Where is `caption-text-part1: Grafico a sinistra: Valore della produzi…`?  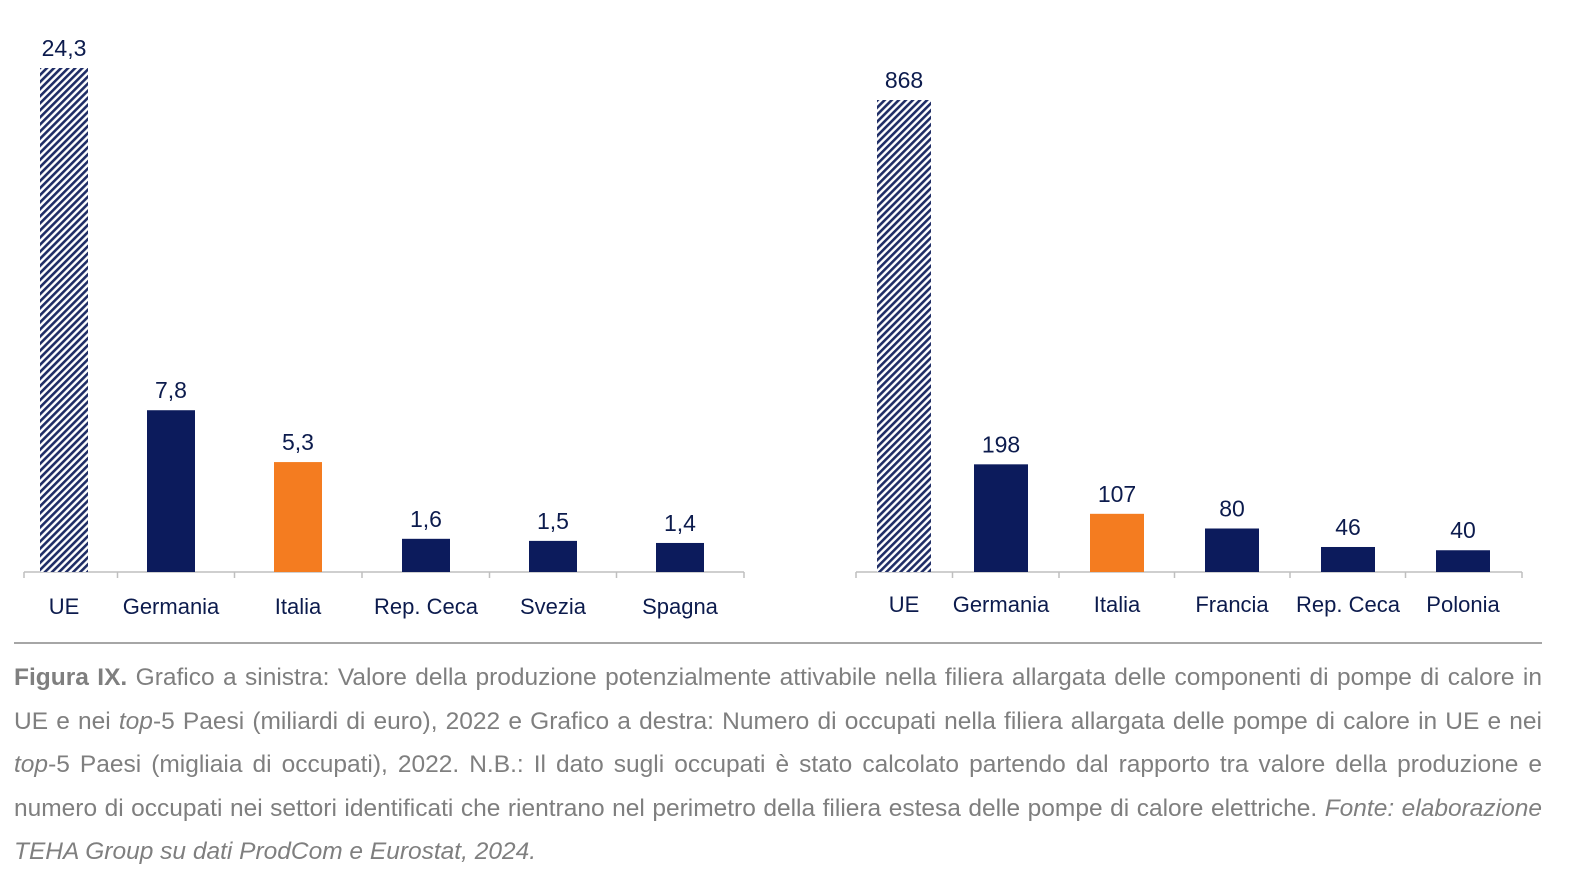 caption-text-part1: Grafico a sinistra: Valore della produzi… is located at coordinates (778, 699).